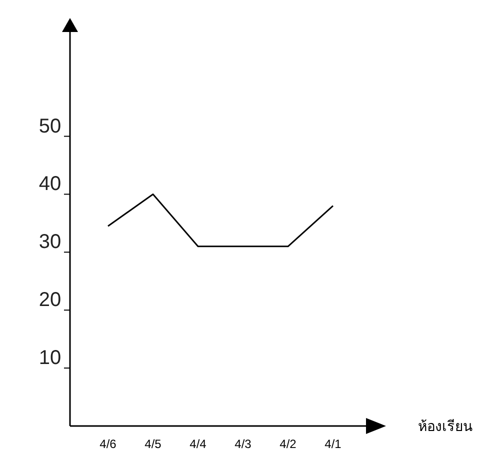 The image size is (500, 474). Describe the element at coordinates (50, 184) in the screenshot. I see `y-tick-label: 40` at that location.